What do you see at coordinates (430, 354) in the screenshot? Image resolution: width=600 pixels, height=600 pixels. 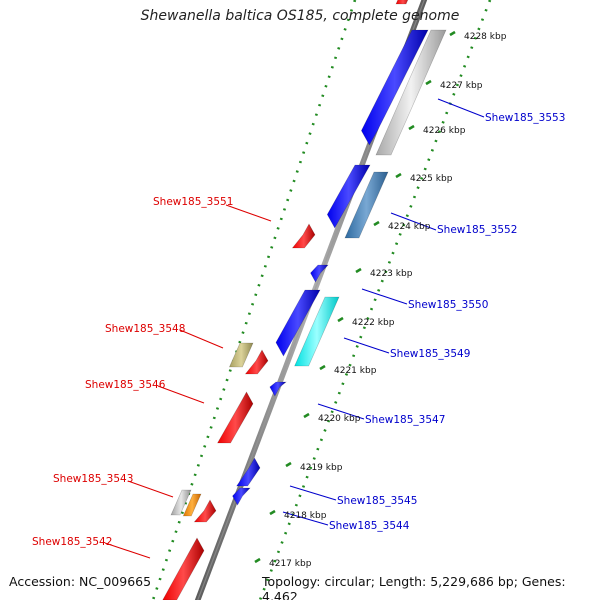 I see `gene-label-right: Shew185_3549` at bounding box center [430, 354].